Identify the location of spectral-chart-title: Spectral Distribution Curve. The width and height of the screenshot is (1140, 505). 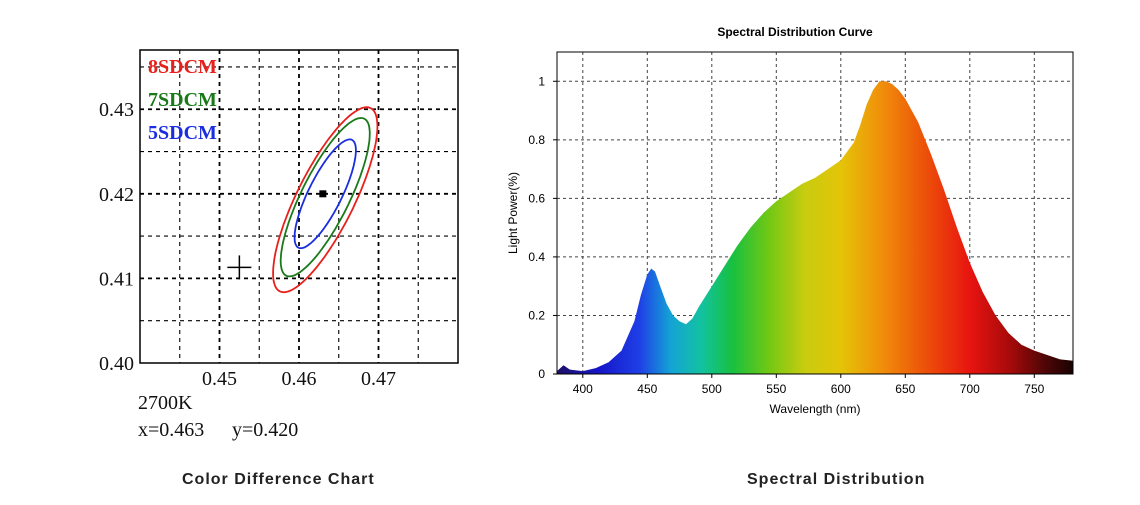
(795, 32).